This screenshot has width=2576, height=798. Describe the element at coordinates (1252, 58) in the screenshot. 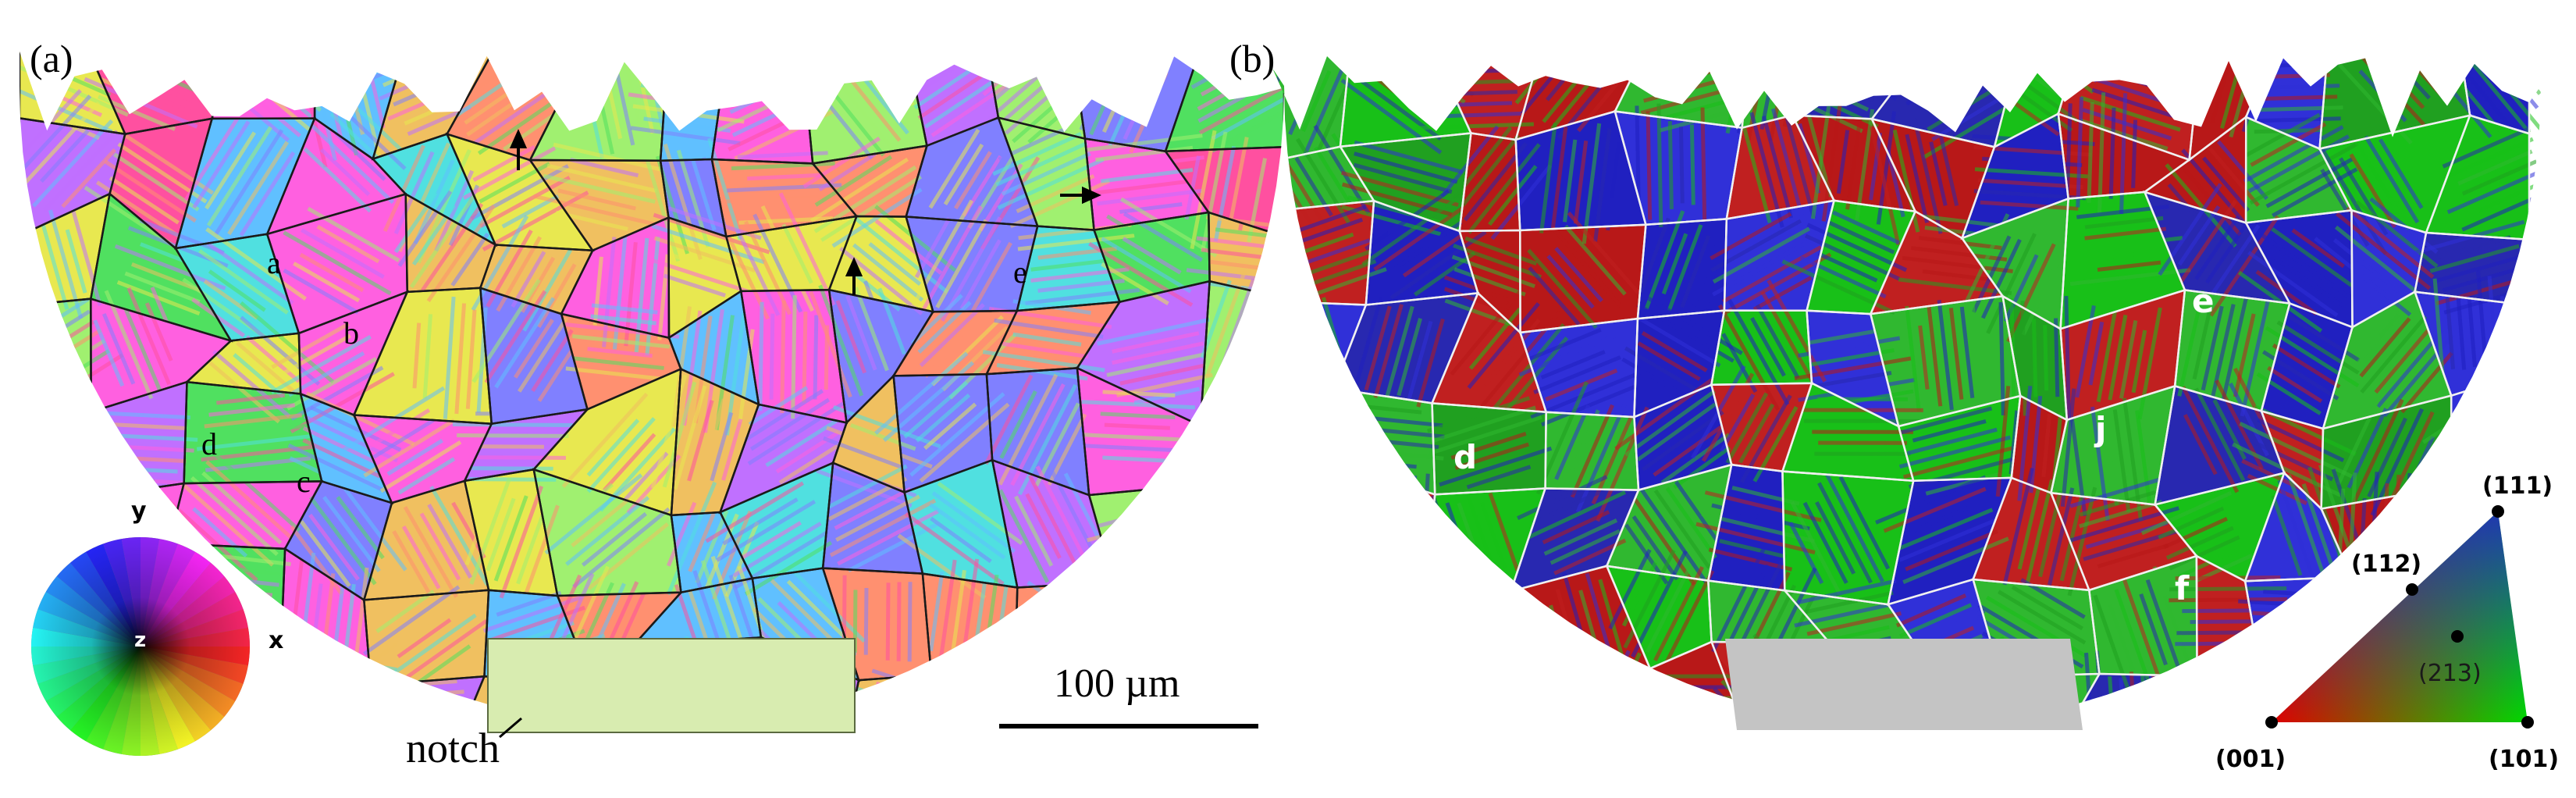

I see `panel-b-label: (b)` at that location.